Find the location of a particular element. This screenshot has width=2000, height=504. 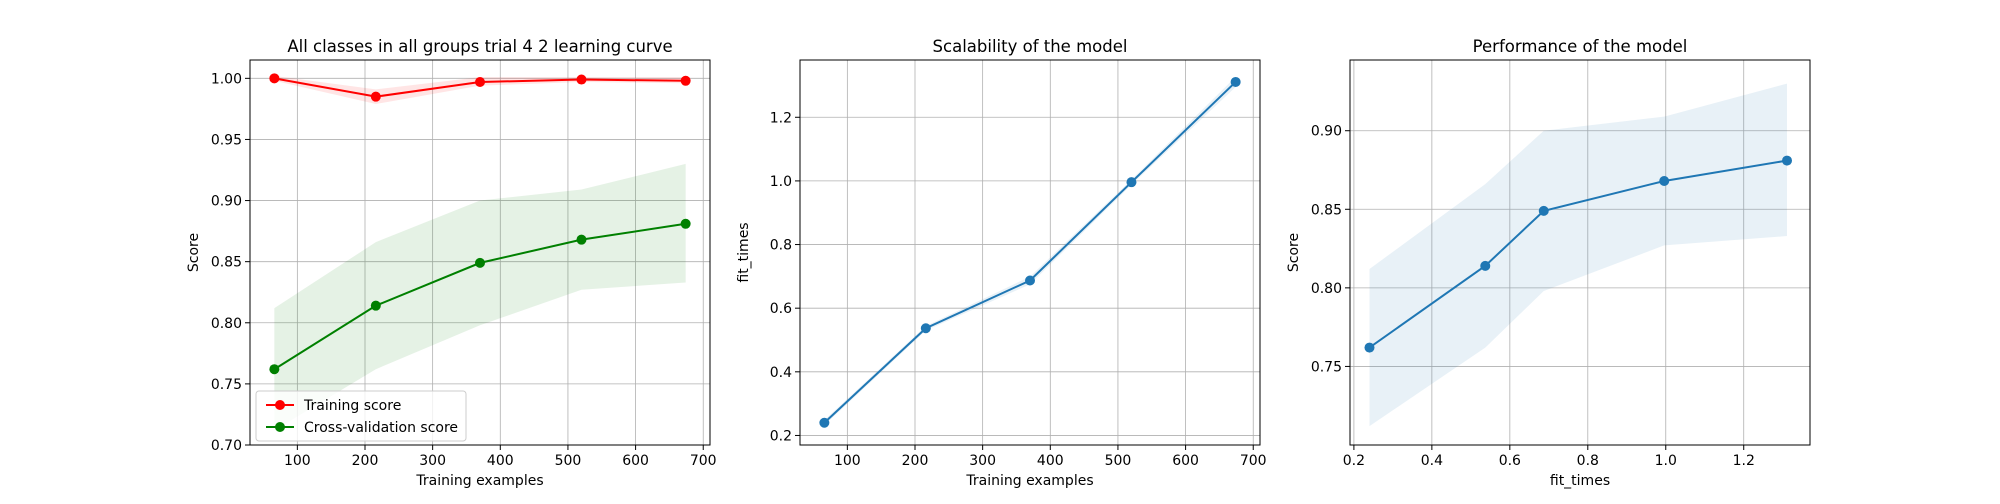

y-tick-label: 1.2 is located at coordinates (781, 118).